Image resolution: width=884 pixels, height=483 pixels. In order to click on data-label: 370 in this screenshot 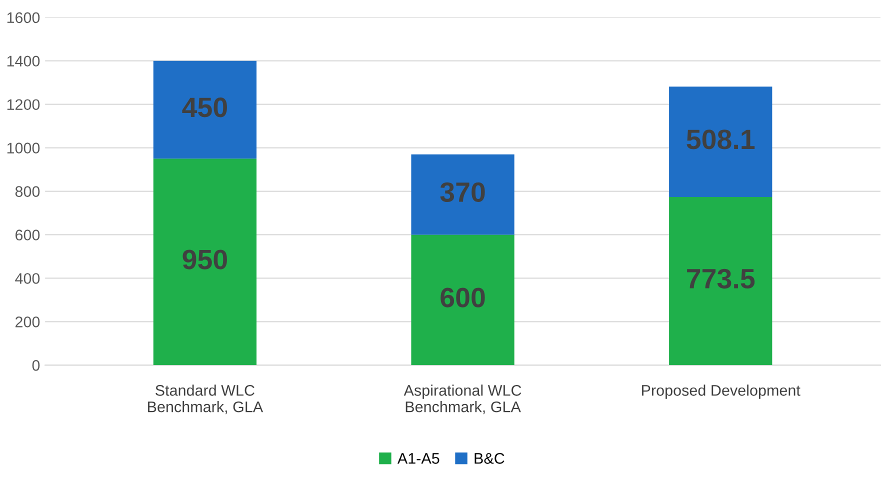, I will do `click(462, 192)`.